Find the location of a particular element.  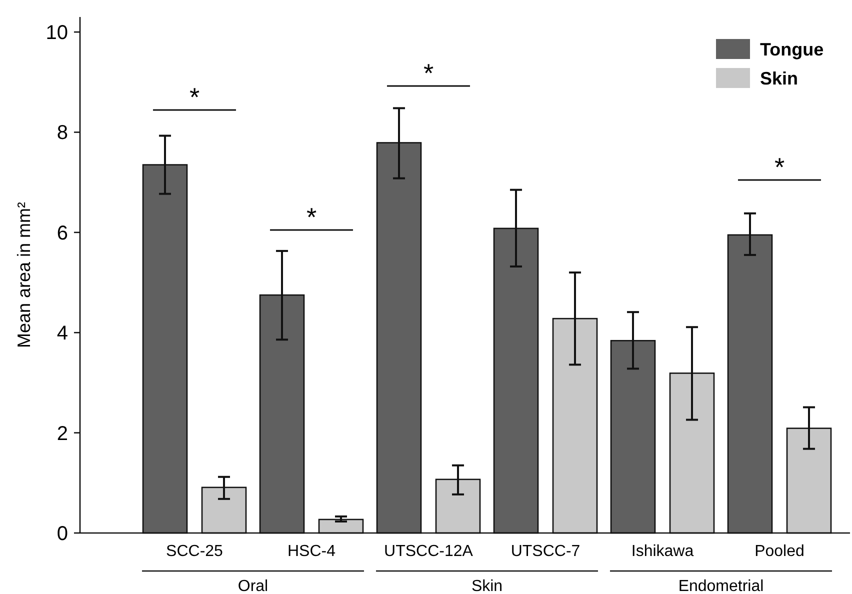

legend-label: Skin is located at coordinates (779, 78).